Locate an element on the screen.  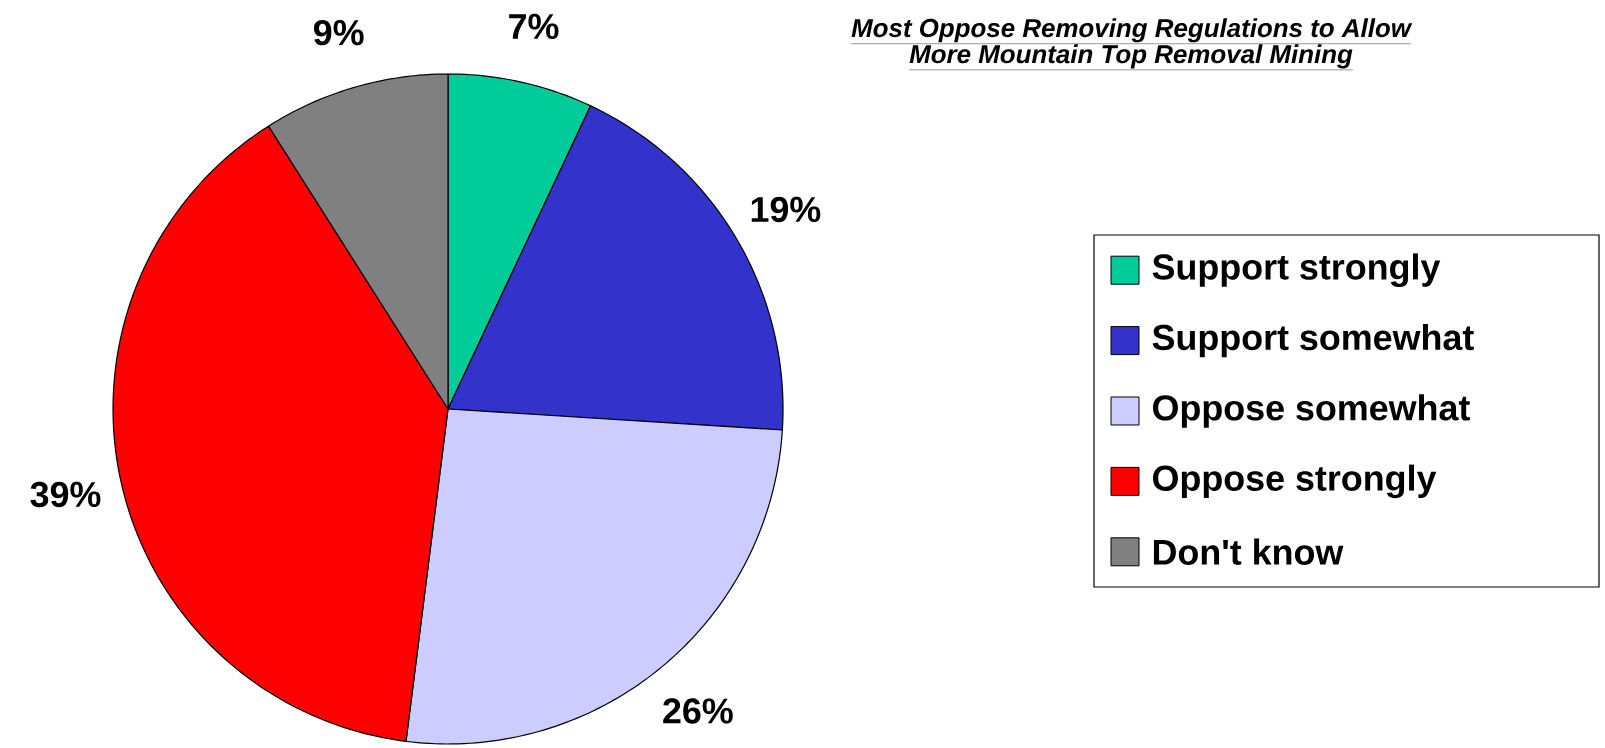
data-label: 39% is located at coordinates (65, 494).